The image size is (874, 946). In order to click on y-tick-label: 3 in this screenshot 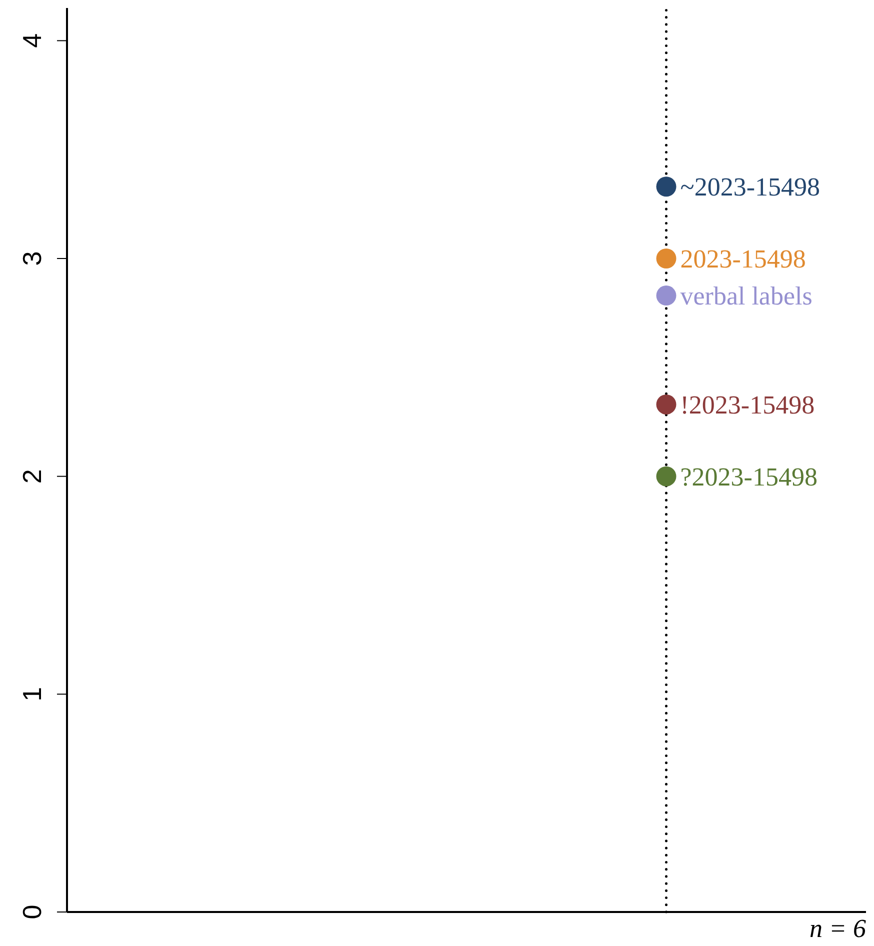, I will do `click(32, 258)`.